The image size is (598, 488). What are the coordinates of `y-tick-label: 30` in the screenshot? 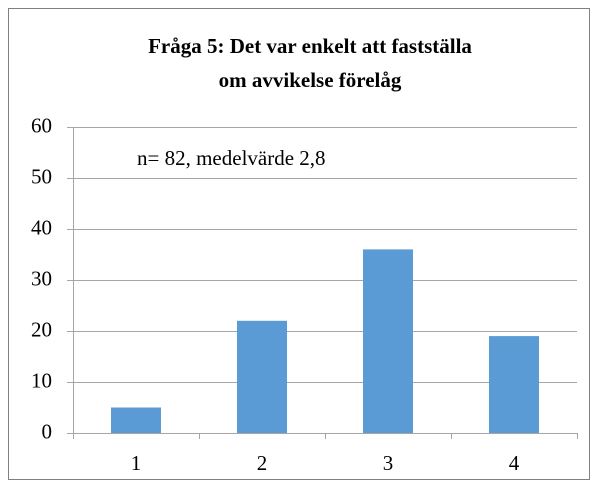 It's located at (41, 278).